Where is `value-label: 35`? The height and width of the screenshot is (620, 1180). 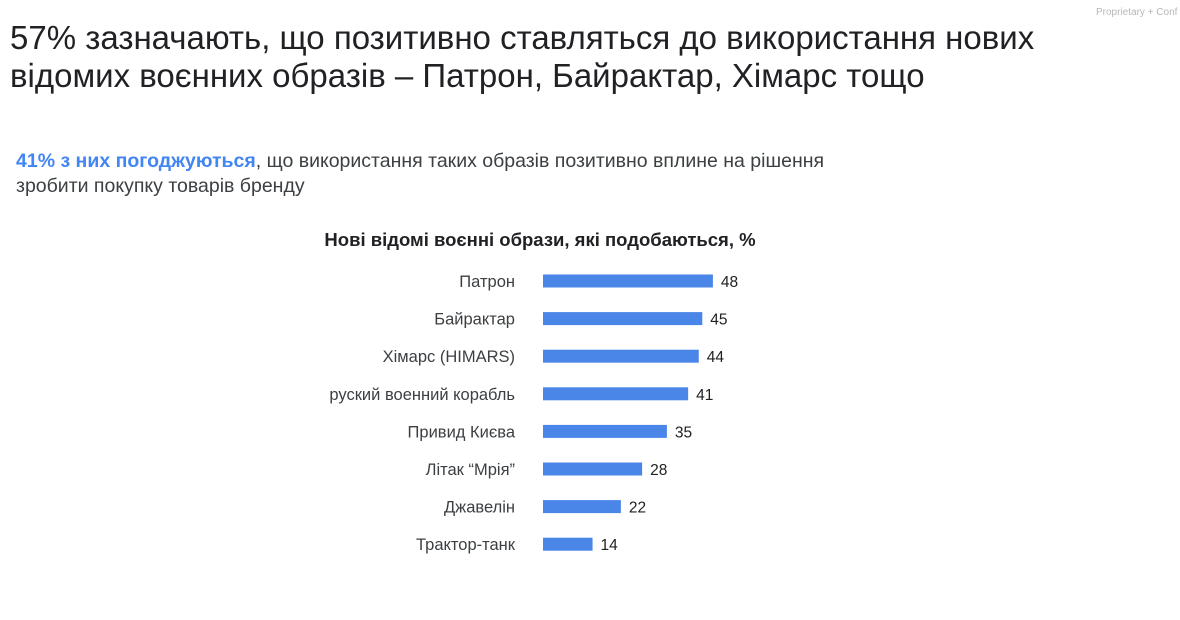
value-label: 35 is located at coordinates (683, 432).